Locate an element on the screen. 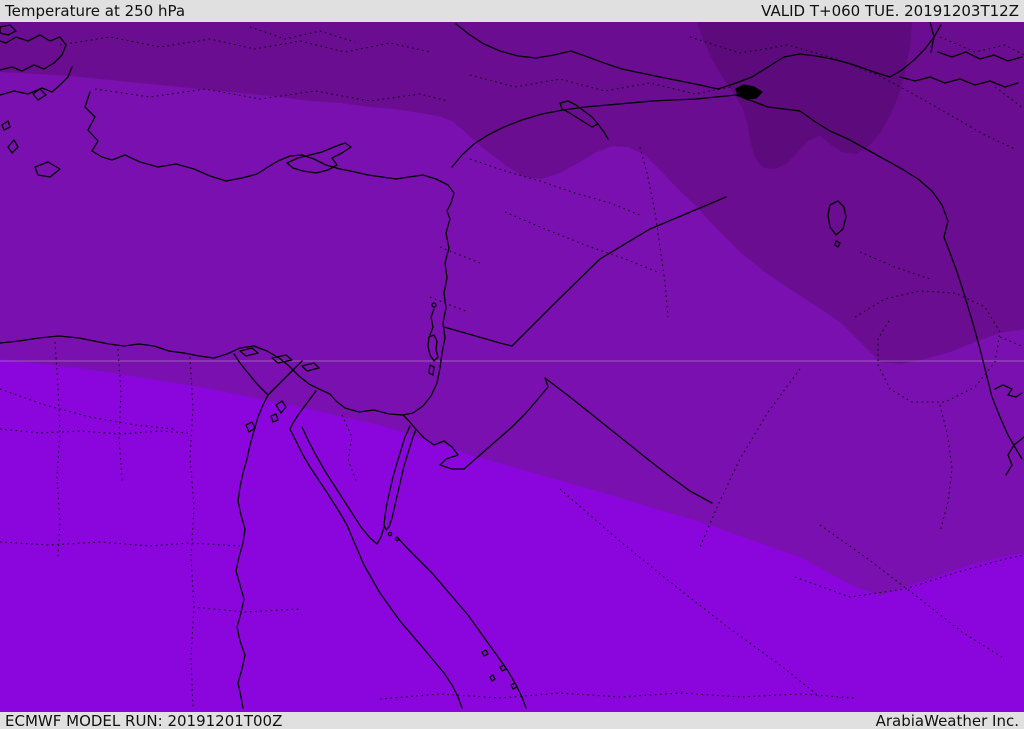 This screenshot has height=729, width=1024. credit-label: ArabiaWeather Inc. is located at coordinates (947, 720).